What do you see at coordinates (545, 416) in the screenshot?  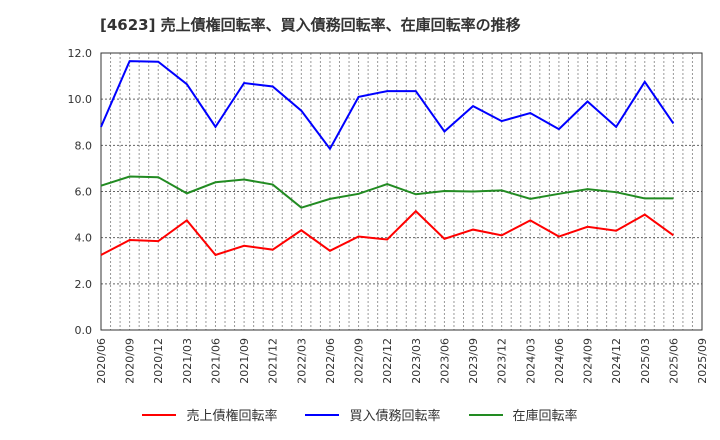 I see `legend-label: 在庫回転率` at bounding box center [545, 416].